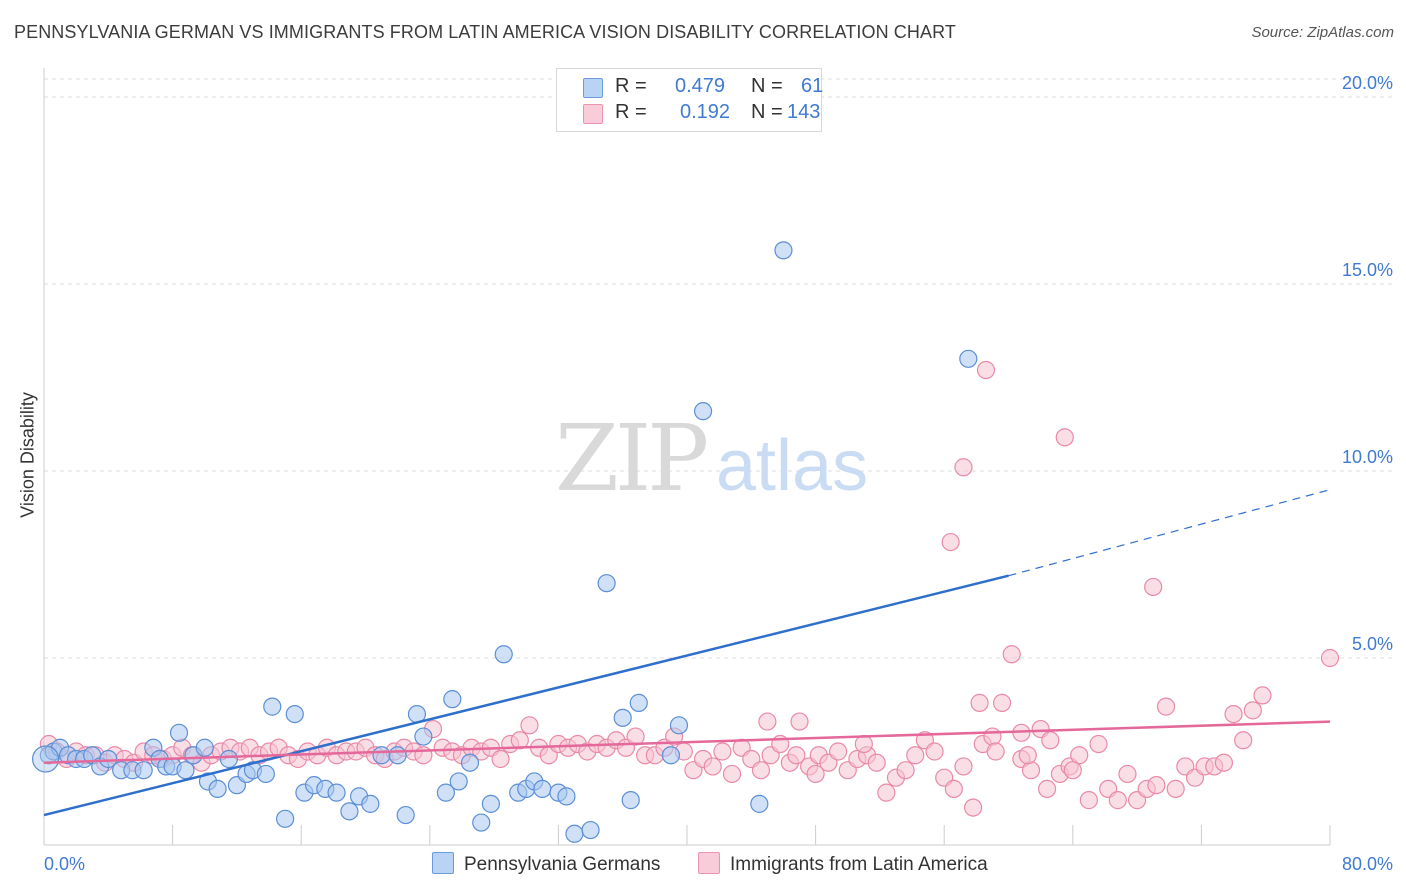  I want to click on watermark: ZIP atlas, so click(711, 458).